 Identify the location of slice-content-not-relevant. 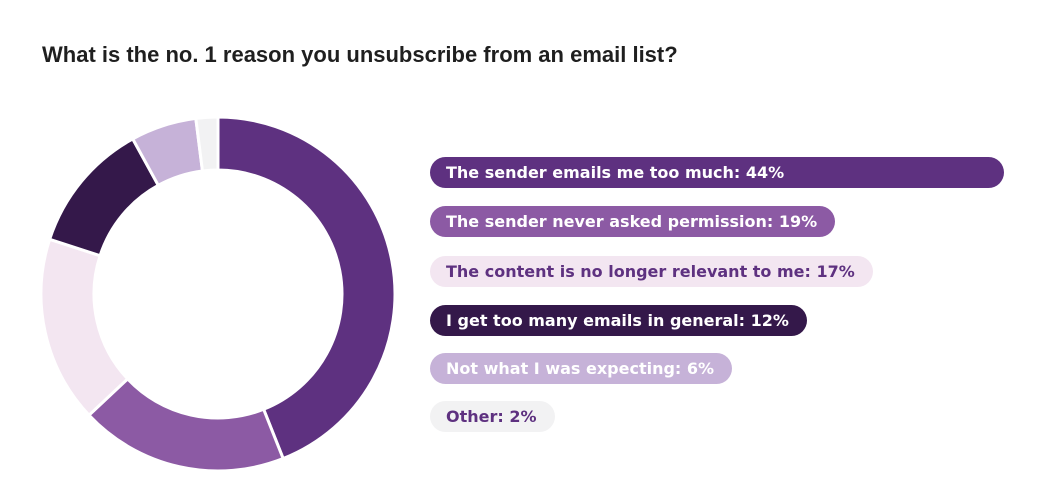
(84, 327).